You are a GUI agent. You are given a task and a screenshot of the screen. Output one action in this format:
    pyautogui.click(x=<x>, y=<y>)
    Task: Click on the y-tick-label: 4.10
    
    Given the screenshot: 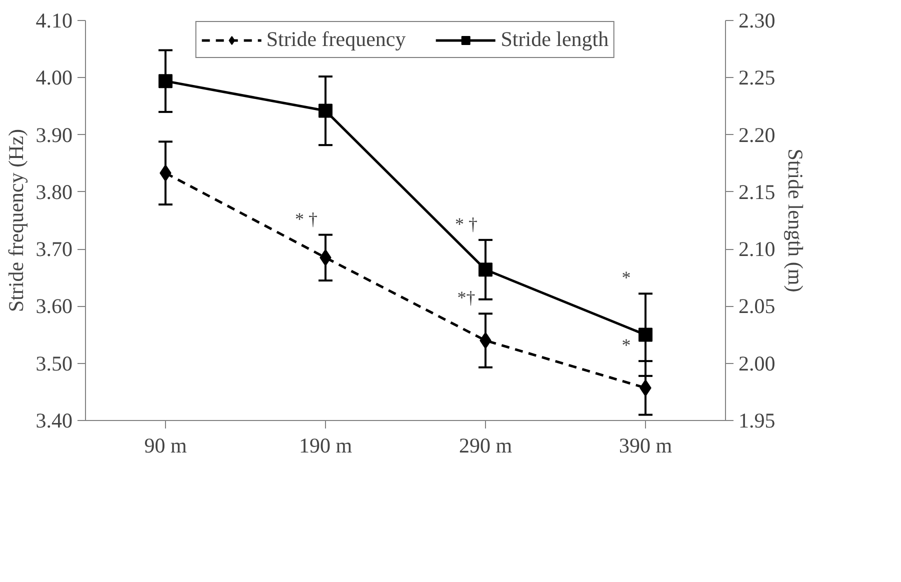 What is the action you would take?
    pyautogui.click(x=54, y=20)
    